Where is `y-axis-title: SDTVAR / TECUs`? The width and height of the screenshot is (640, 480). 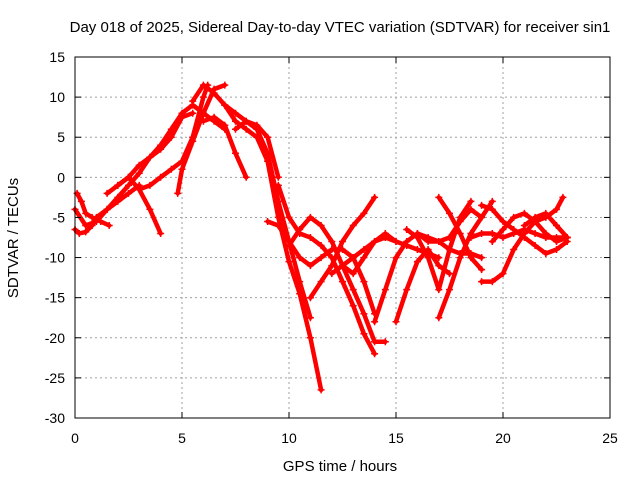 y-axis-title: SDTVAR / TECUs is located at coordinates (13, 238).